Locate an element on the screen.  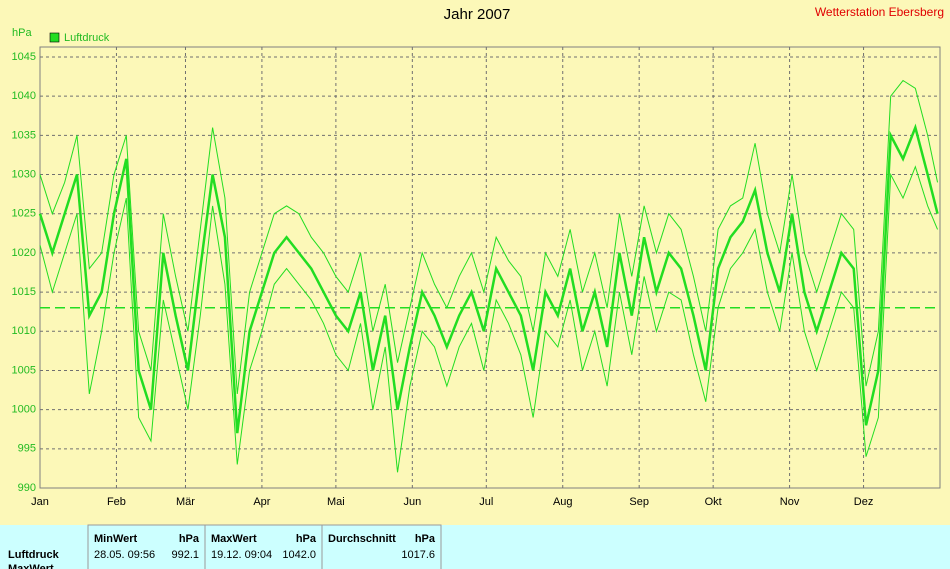
x-tick-label: Feb is located at coordinates (116, 502).